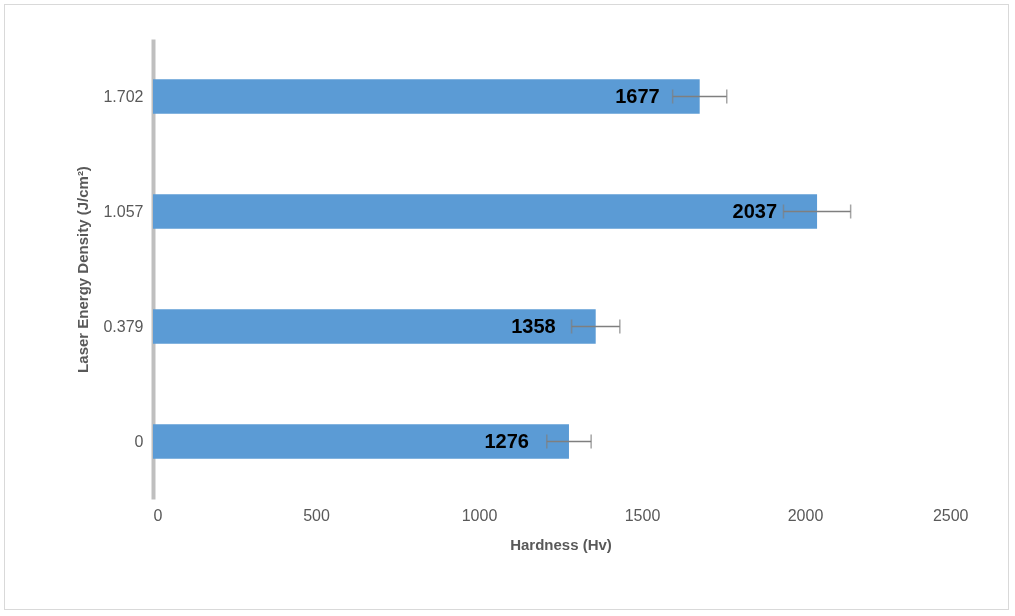 The width and height of the screenshot is (1015, 616). Describe the element at coordinates (642, 515) in the screenshot. I see `x-tick-label: 1500` at that location.